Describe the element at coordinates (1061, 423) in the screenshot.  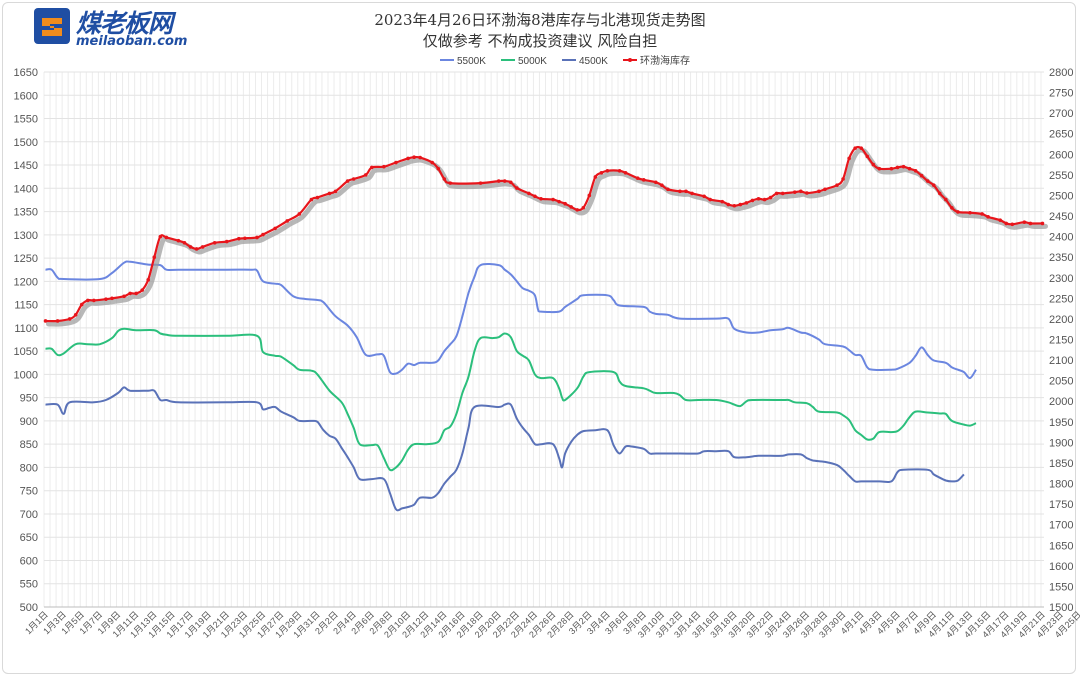
I see `right-axis-tick-label: 1950` at that location.